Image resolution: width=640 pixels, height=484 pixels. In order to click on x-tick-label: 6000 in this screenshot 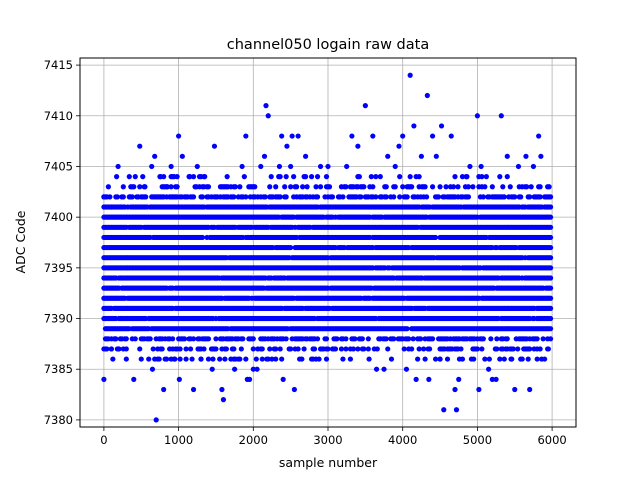, I will do `click(551, 440)`.